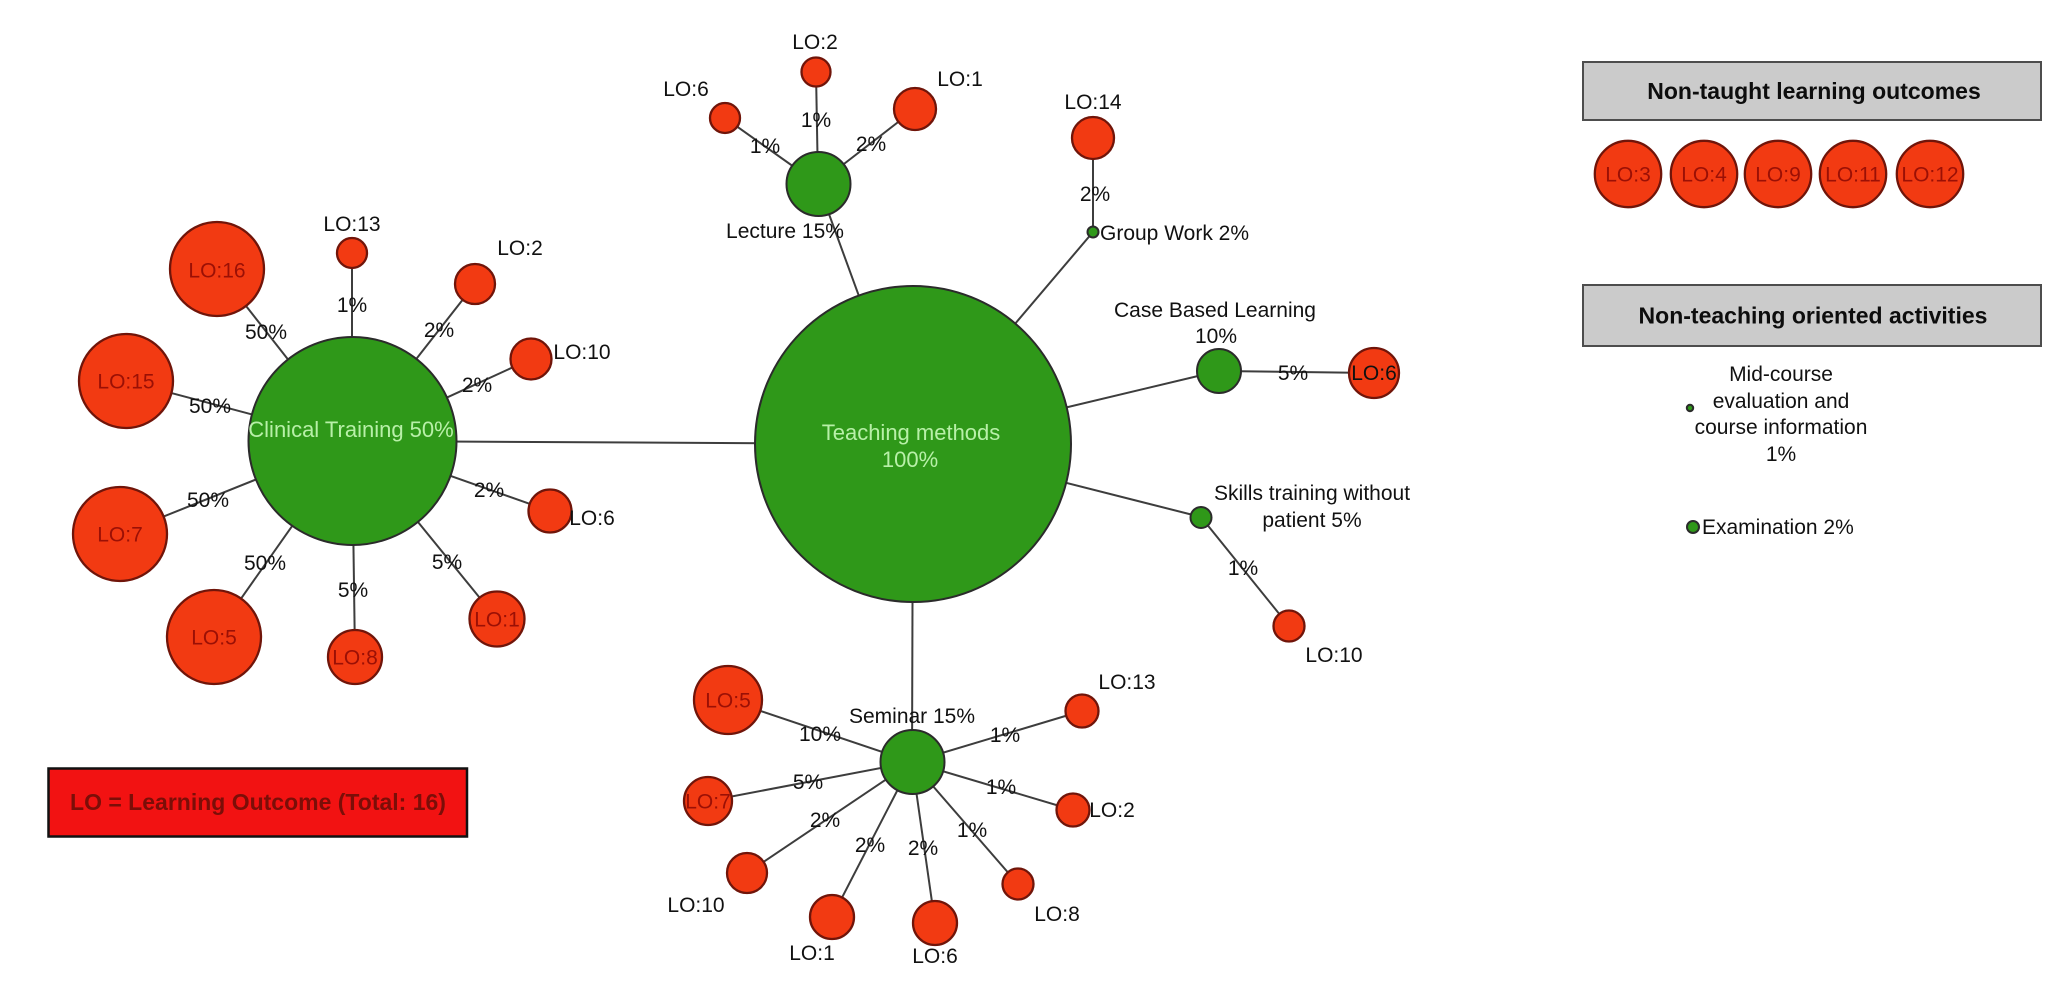  I want to click on svg-text: Lecture 15%, so click(785, 231).